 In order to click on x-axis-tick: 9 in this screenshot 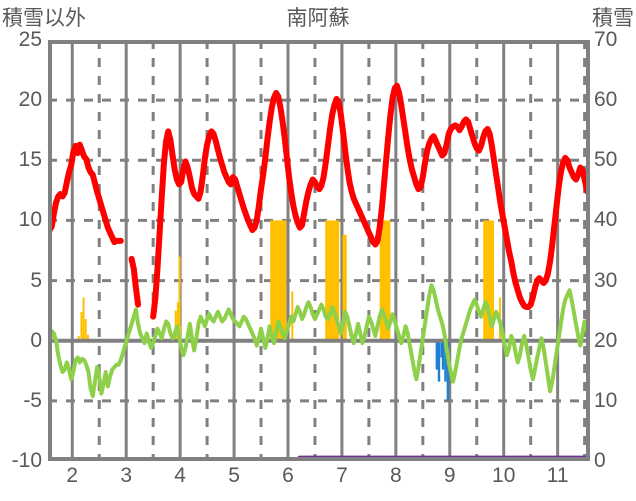, I will do `click(449, 475)`.